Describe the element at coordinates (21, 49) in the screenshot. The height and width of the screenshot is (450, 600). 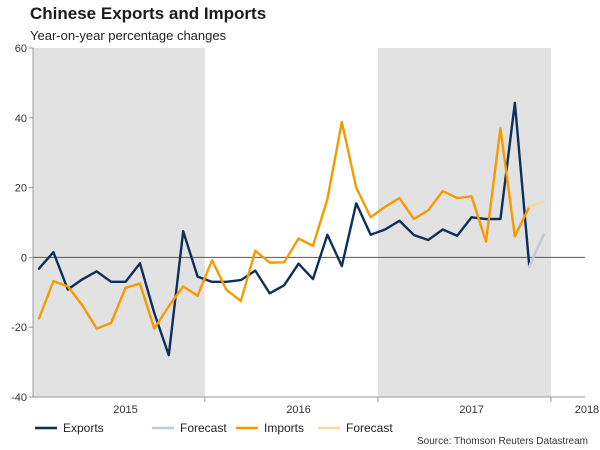
I see `y-tick-label-60: 60` at that location.